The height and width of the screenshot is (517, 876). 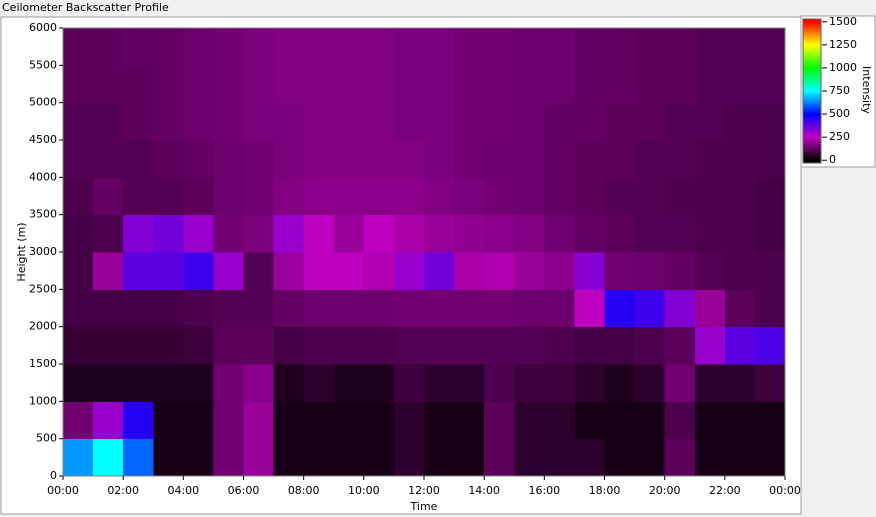 I want to click on x-tick-label: 02:00, so click(x=123, y=490).